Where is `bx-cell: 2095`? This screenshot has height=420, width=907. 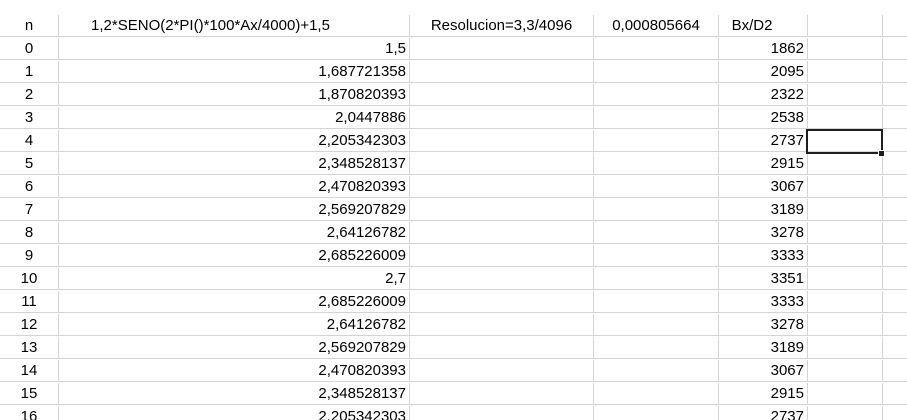
bx-cell: 2095 is located at coordinates (763, 72).